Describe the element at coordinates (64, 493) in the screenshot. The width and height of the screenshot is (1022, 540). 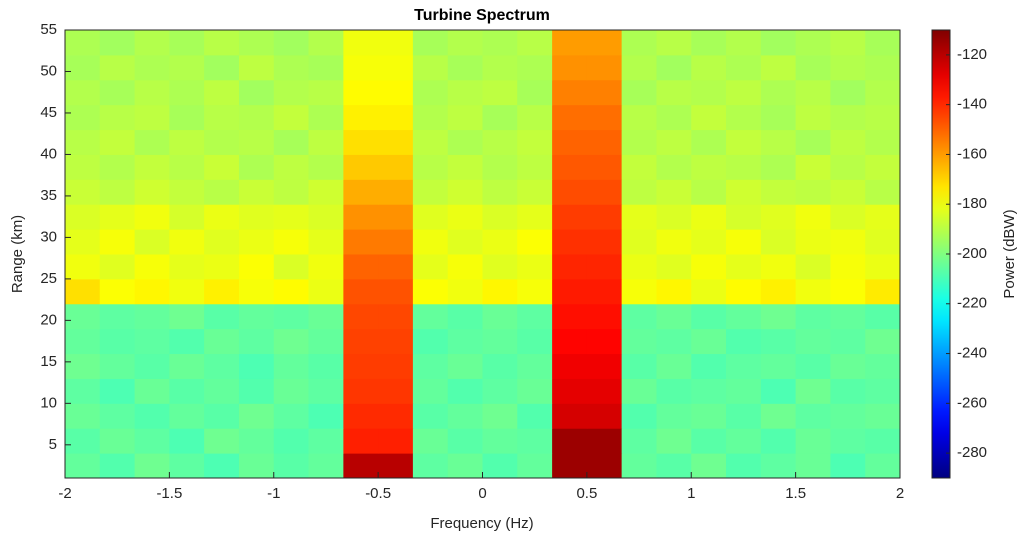
I see `x-tick-label: -2` at that location.